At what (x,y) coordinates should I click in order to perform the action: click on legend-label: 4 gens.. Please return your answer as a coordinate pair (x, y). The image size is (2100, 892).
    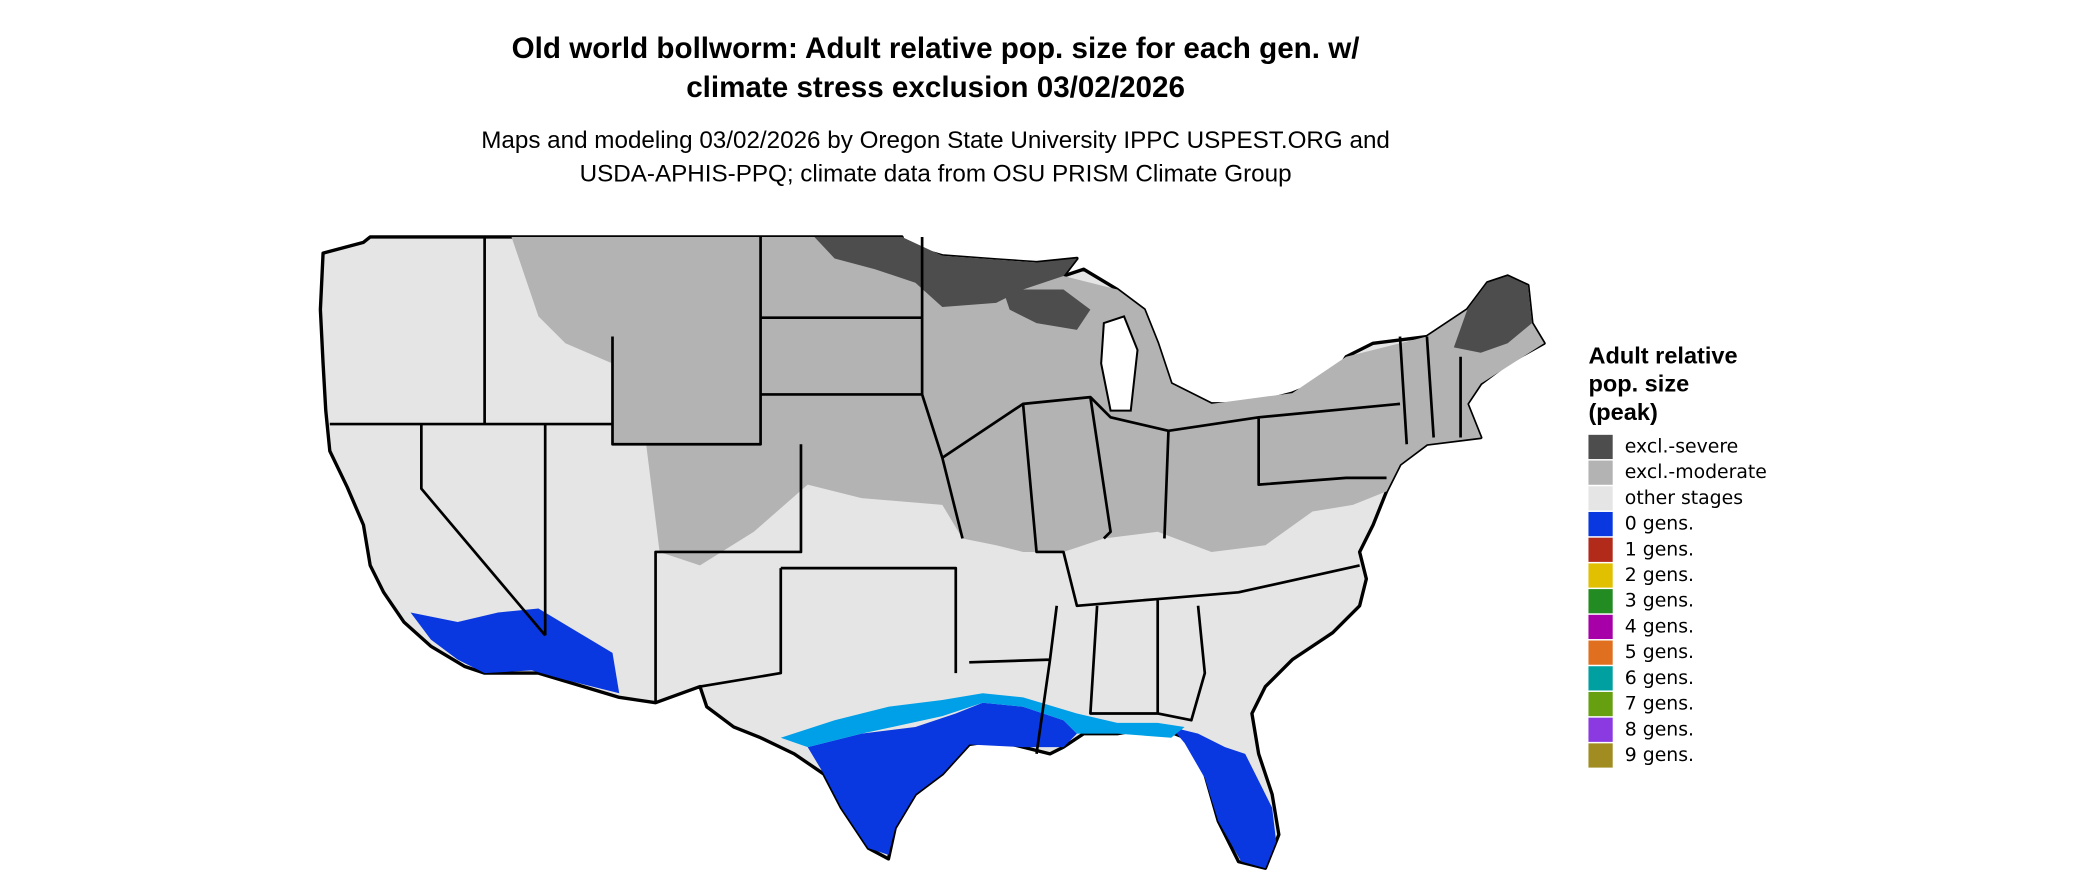
    Looking at the image, I should click on (1659, 626).